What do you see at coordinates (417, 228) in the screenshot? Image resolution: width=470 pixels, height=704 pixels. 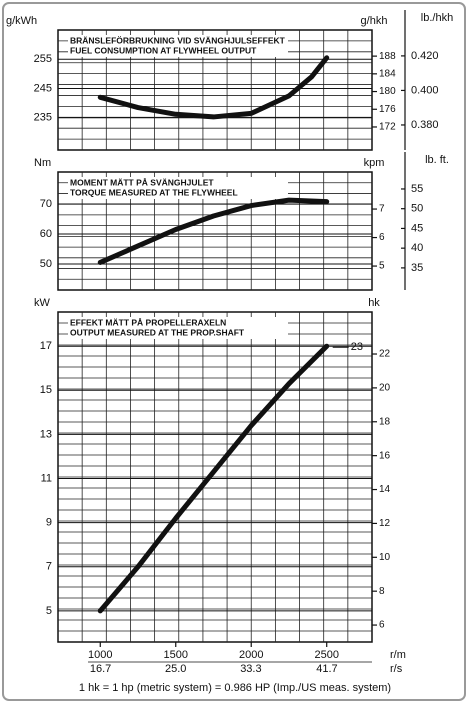 I see `y3-tick-label: 45` at bounding box center [417, 228].